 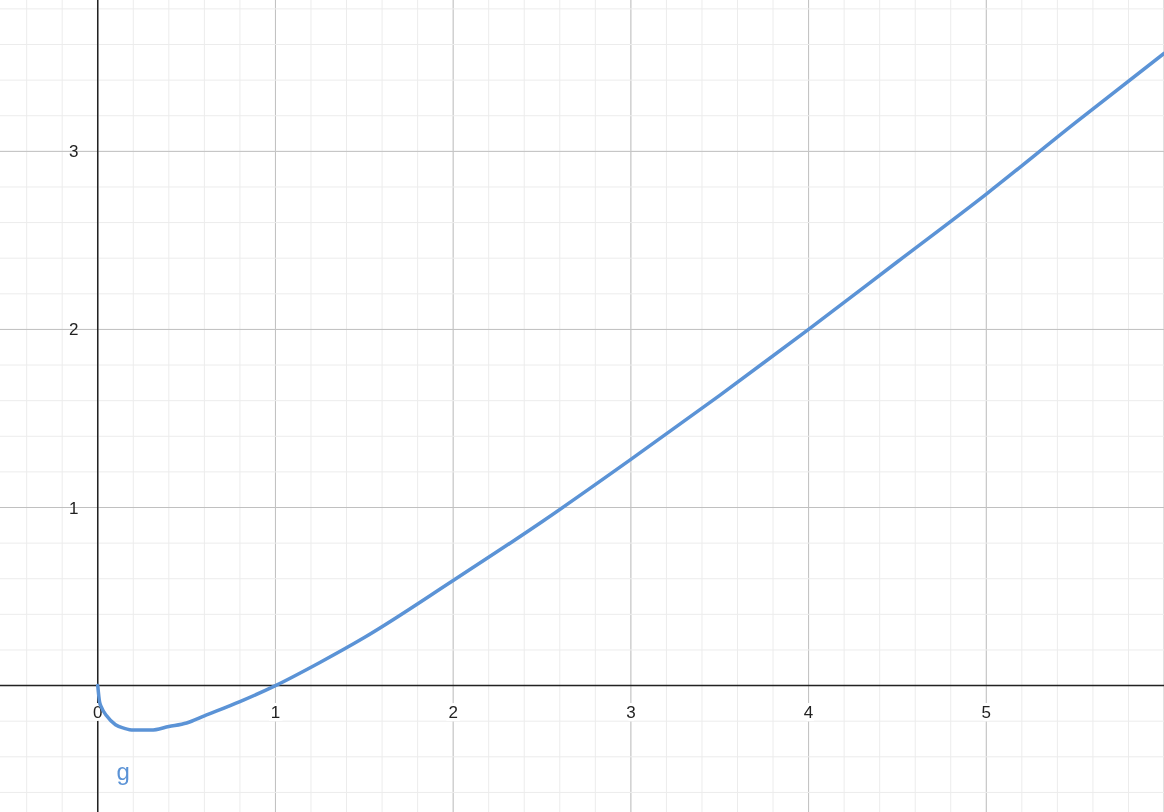 I want to click on x-tick-label: 1, so click(x=275, y=712).